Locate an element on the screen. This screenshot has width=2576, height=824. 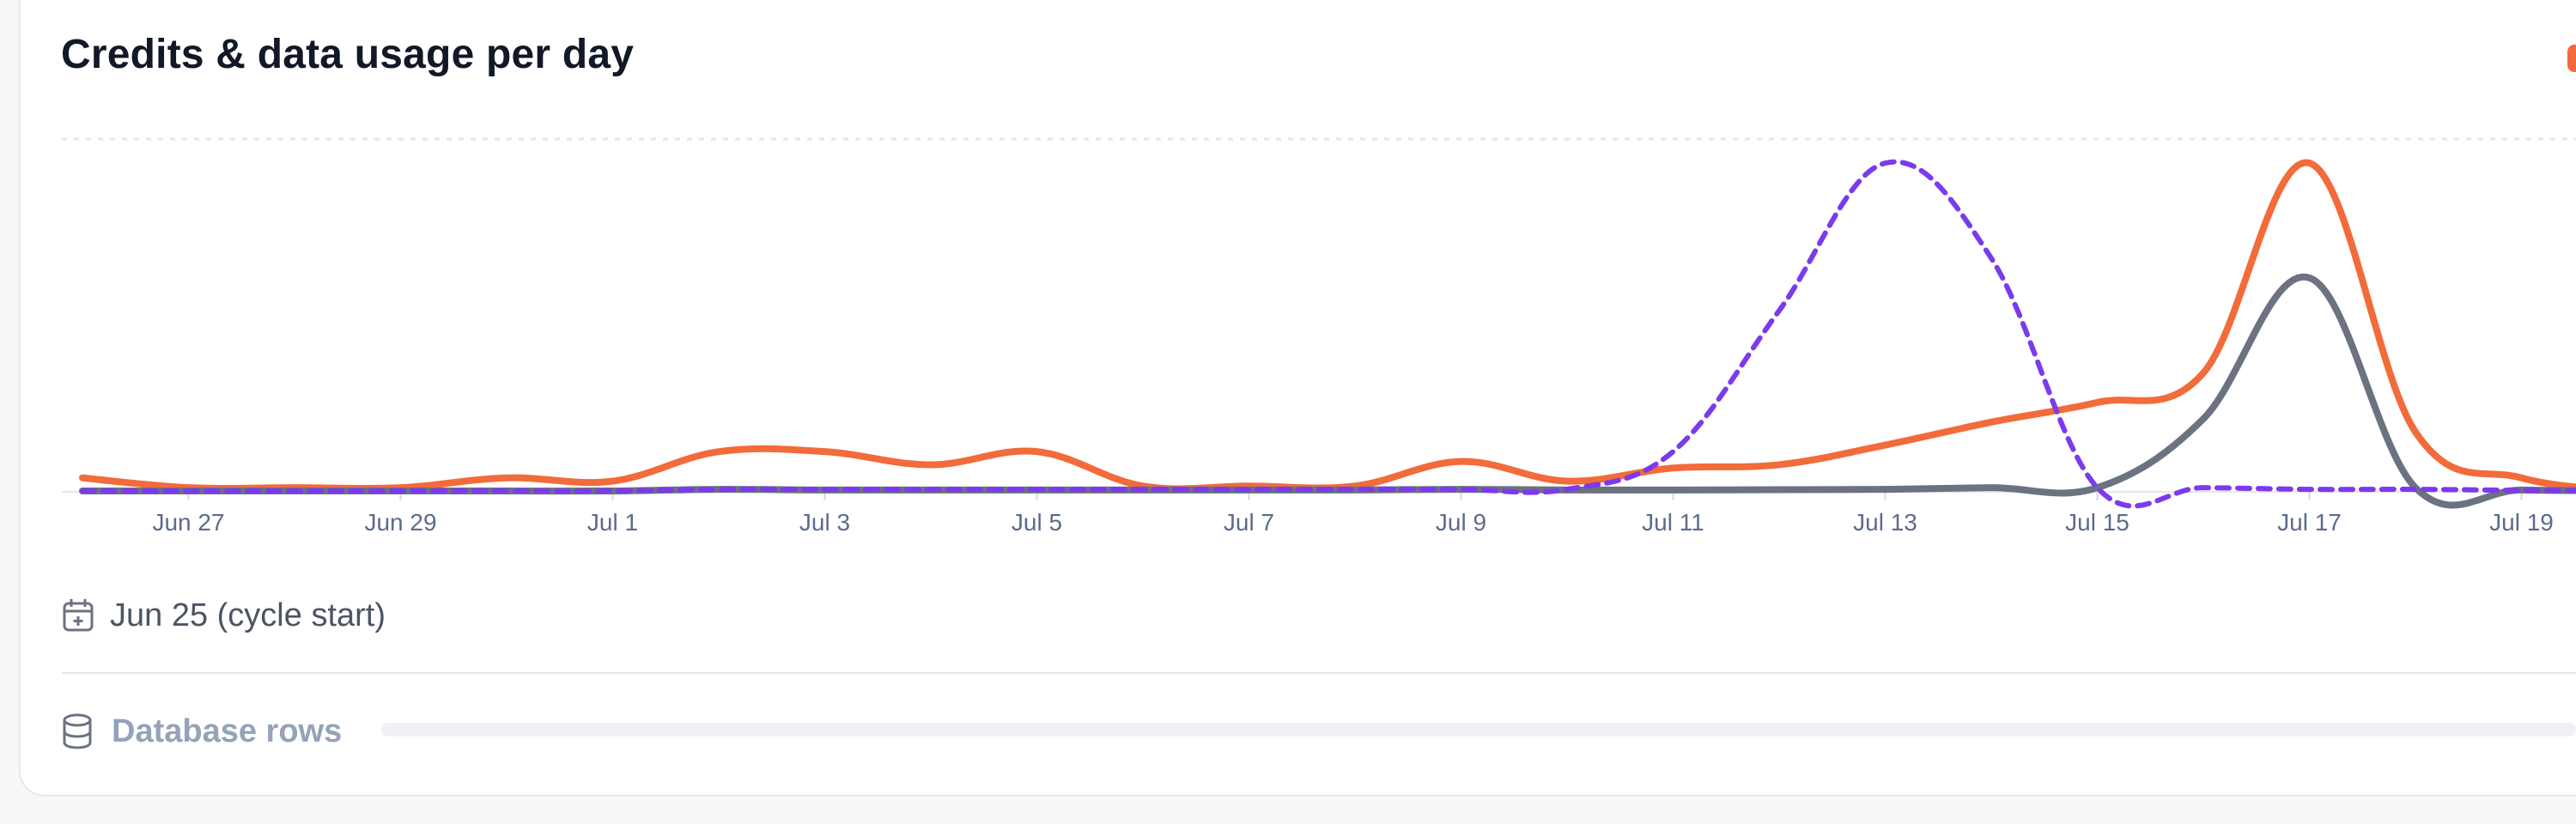
x-tick-label: Jul 5 is located at coordinates (1037, 522).